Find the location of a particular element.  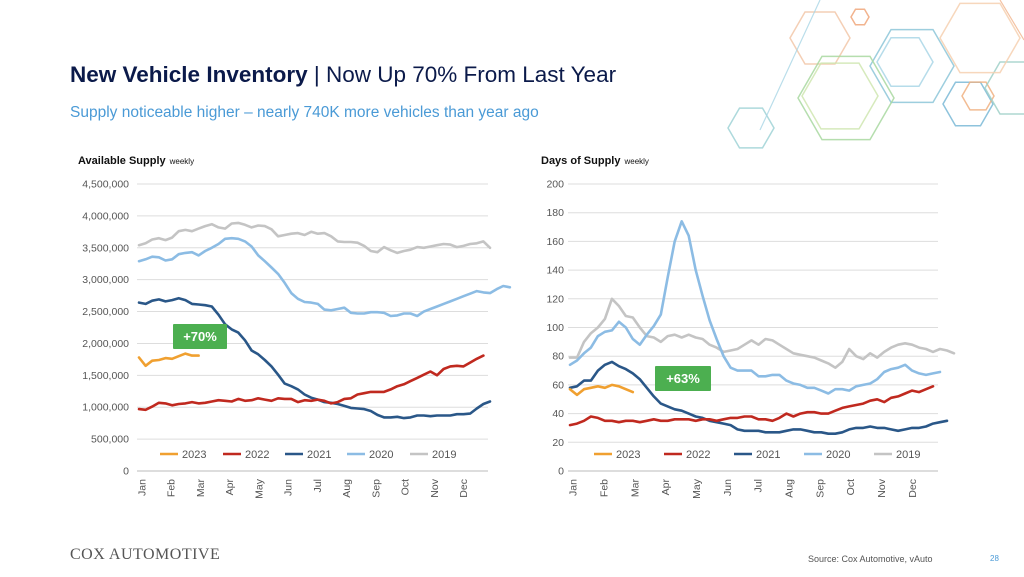

y-tick-label: 1,500,000 is located at coordinates (105, 376).